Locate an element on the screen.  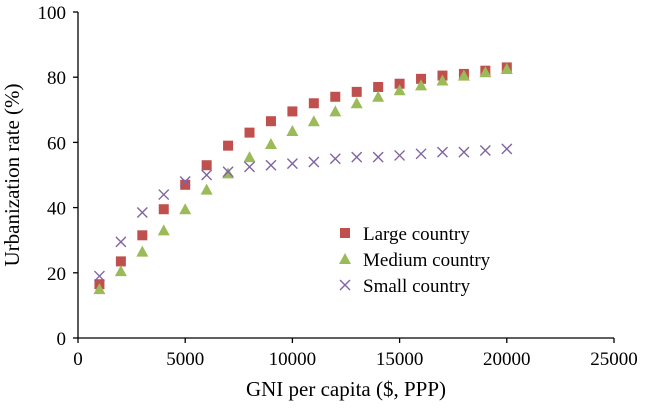
x-tick-label: 5000 is located at coordinates (185, 359).